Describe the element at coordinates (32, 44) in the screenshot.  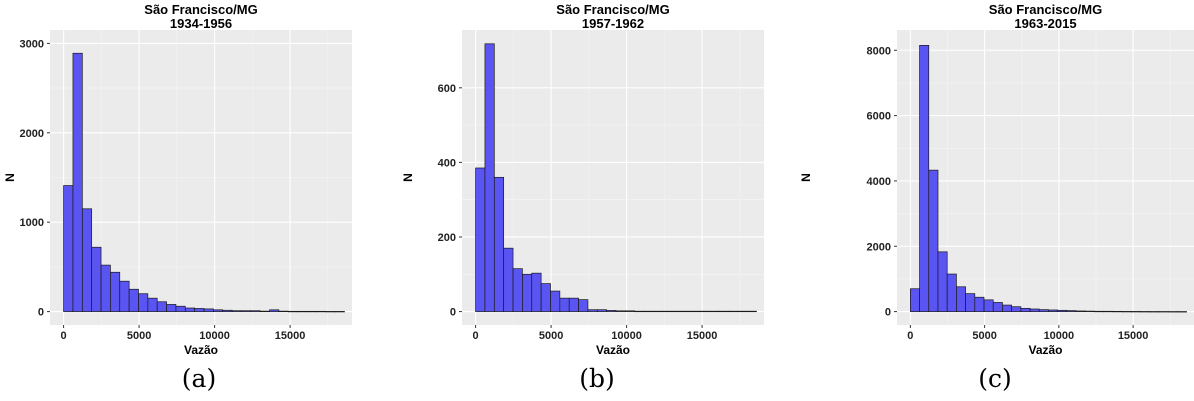
I see `y-tick-label: 3000` at that location.